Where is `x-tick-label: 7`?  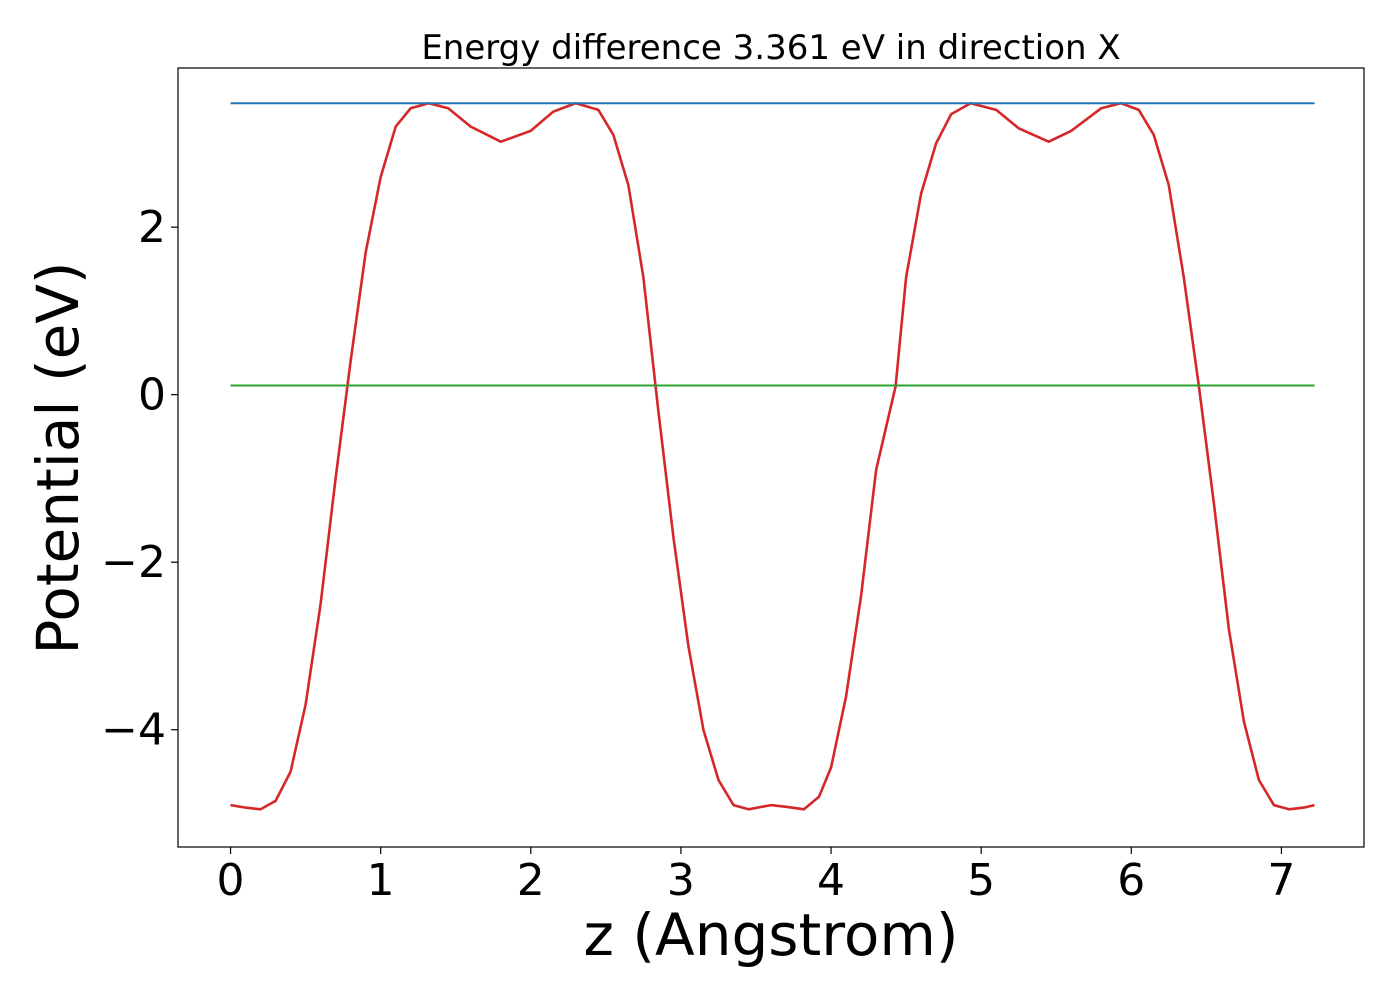
x-tick-label: 7 is located at coordinates (1281, 880).